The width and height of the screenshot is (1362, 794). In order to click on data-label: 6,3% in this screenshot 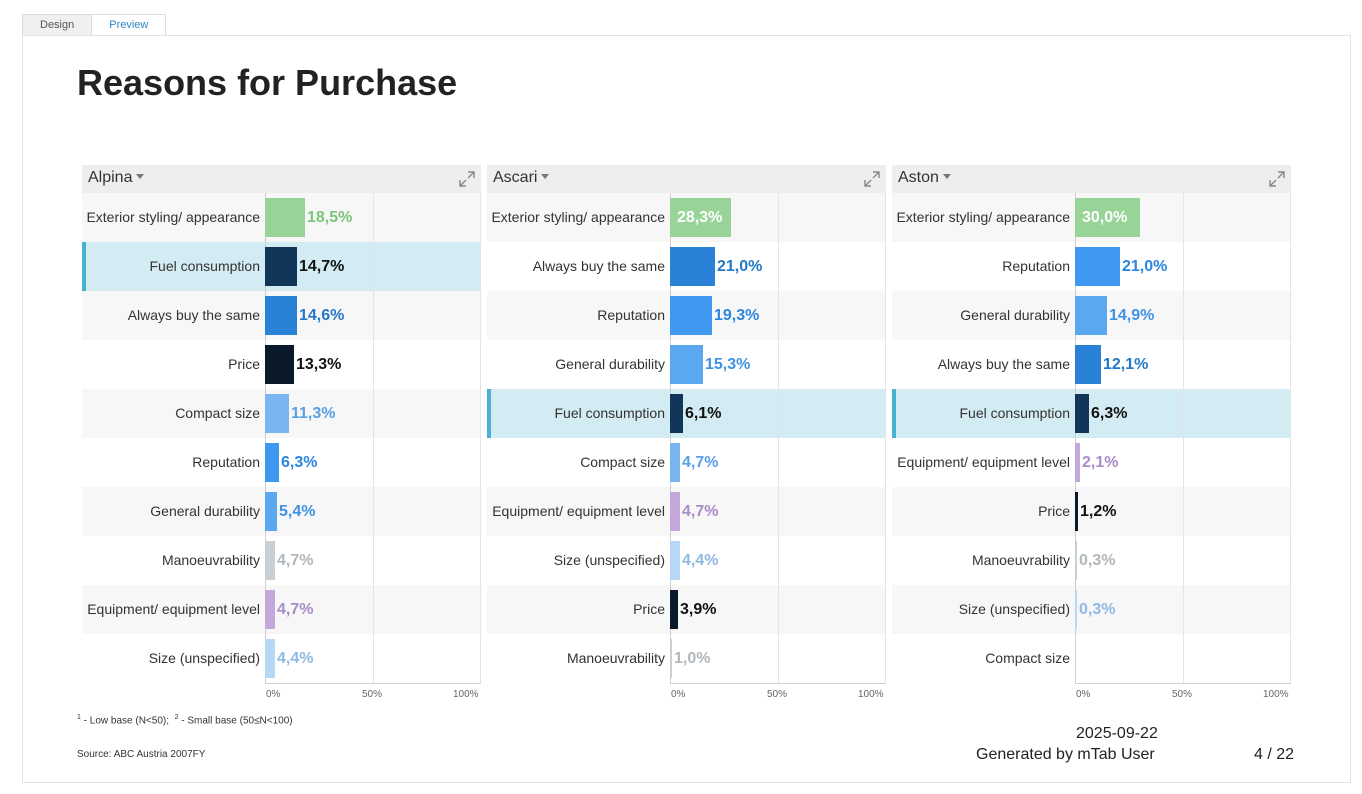, I will do `click(1109, 413)`.